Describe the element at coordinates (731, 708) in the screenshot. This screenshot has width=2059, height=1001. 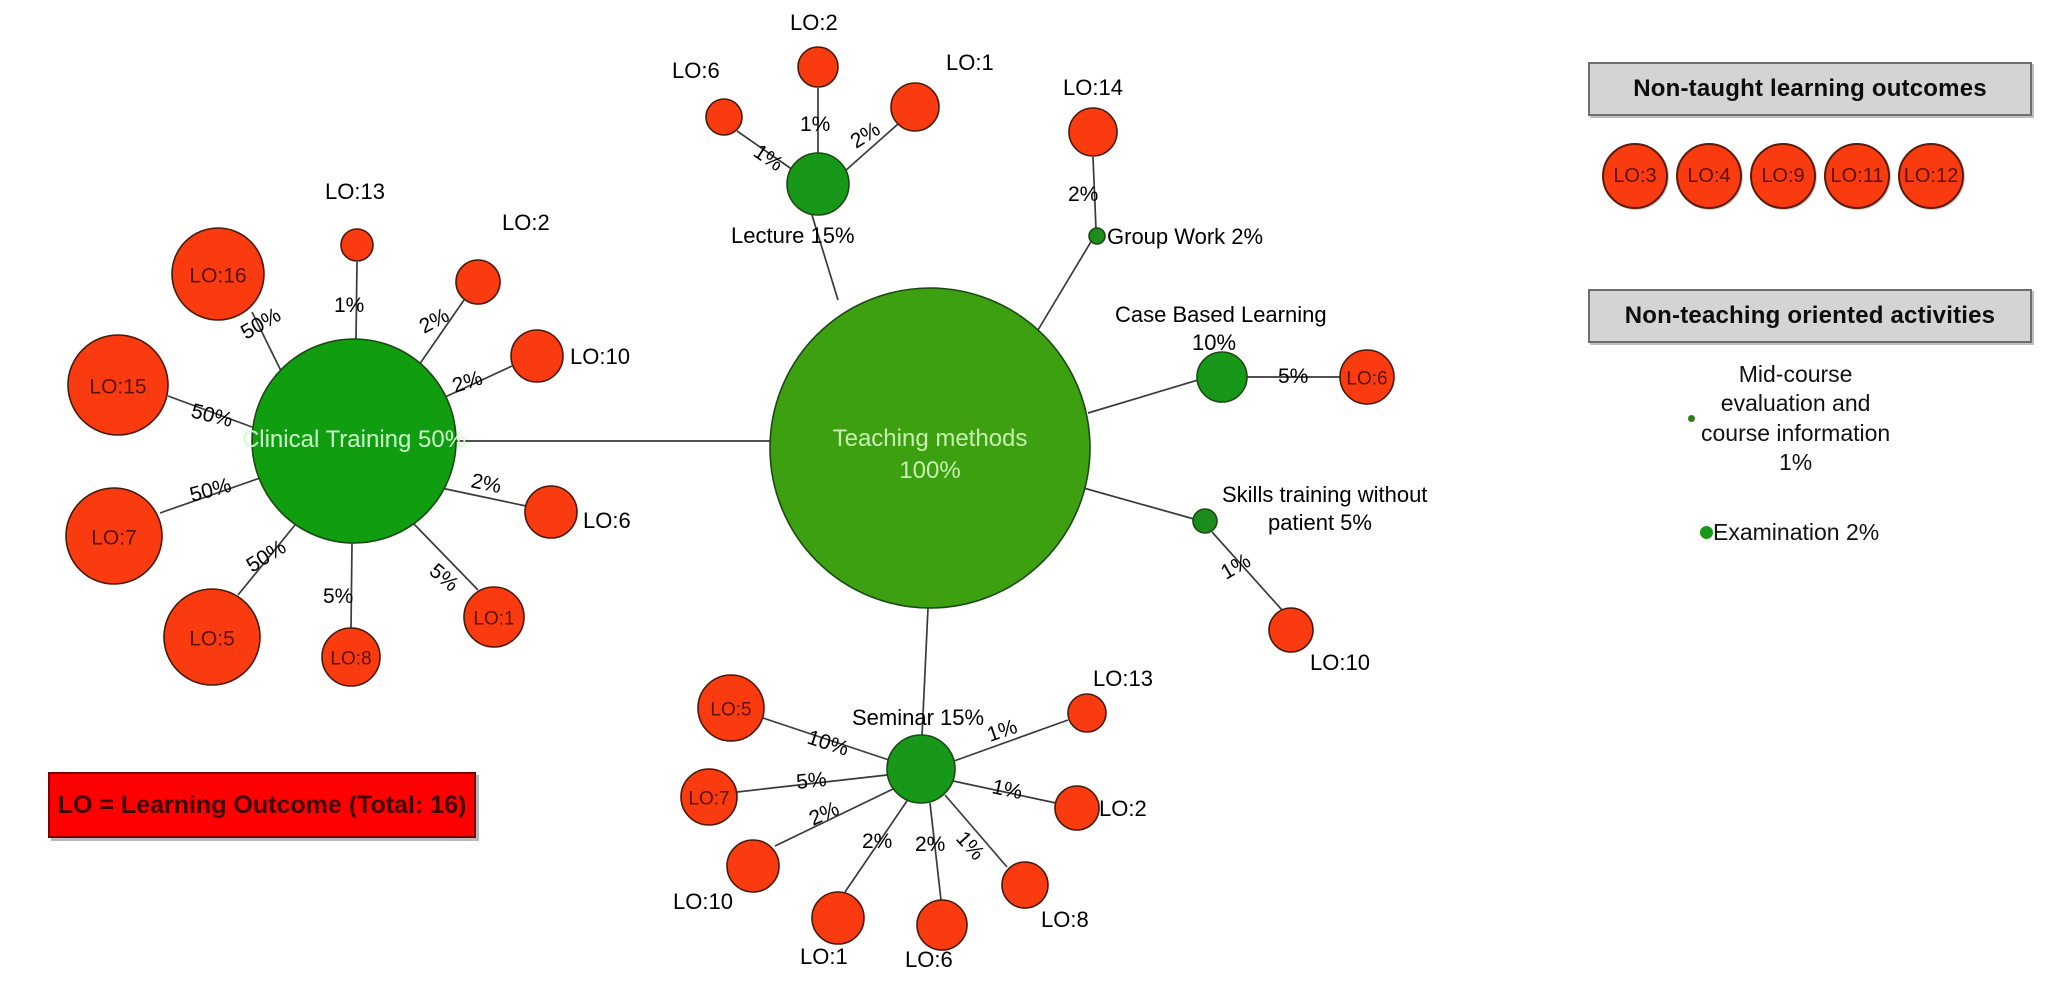
I see `lo-node-seminar-lo5: LO:5` at that location.